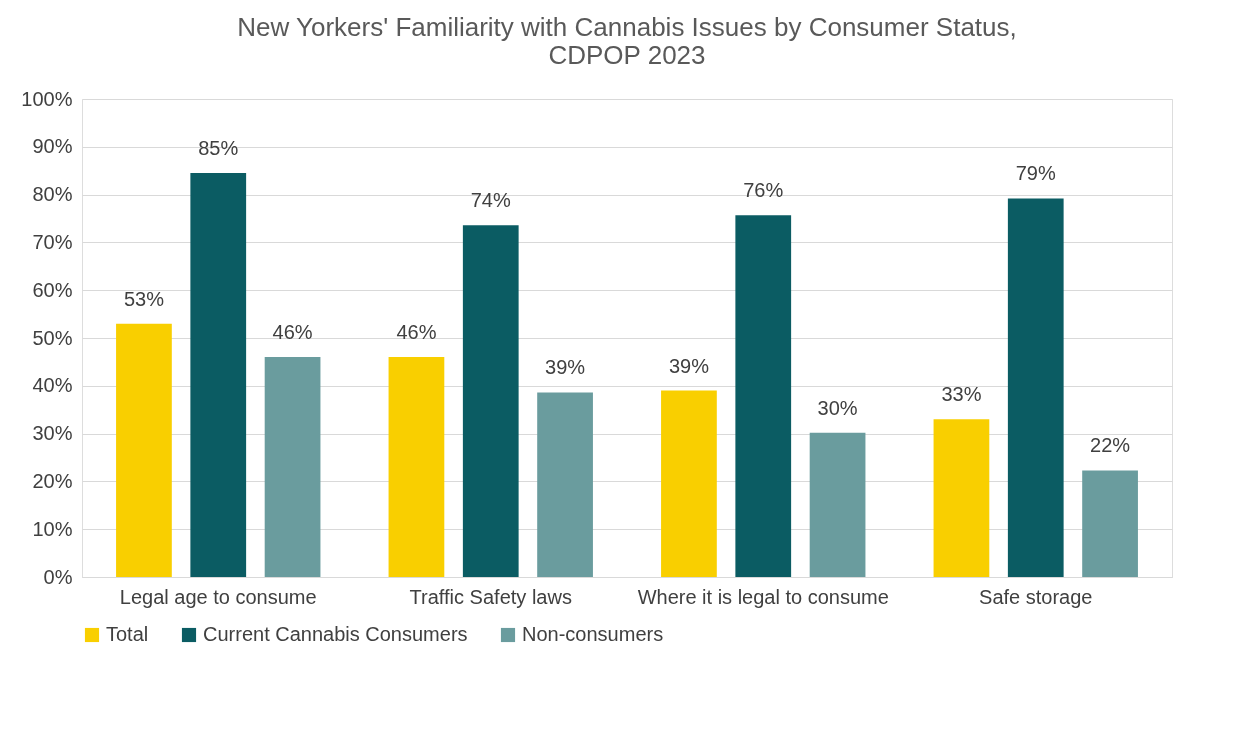 This screenshot has height=747, width=1250. I want to click on y-tick-label: 70%, so click(52, 241).